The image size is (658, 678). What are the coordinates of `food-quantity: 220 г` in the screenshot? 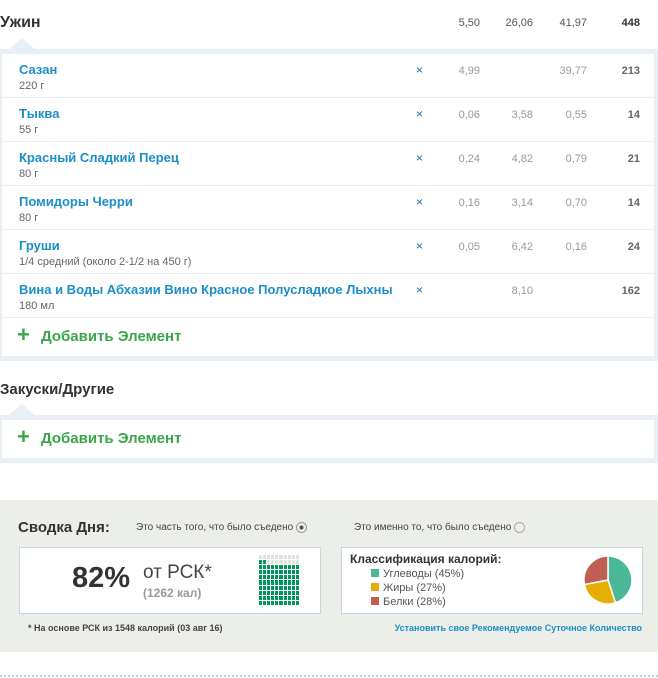 It's located at (32, 86).